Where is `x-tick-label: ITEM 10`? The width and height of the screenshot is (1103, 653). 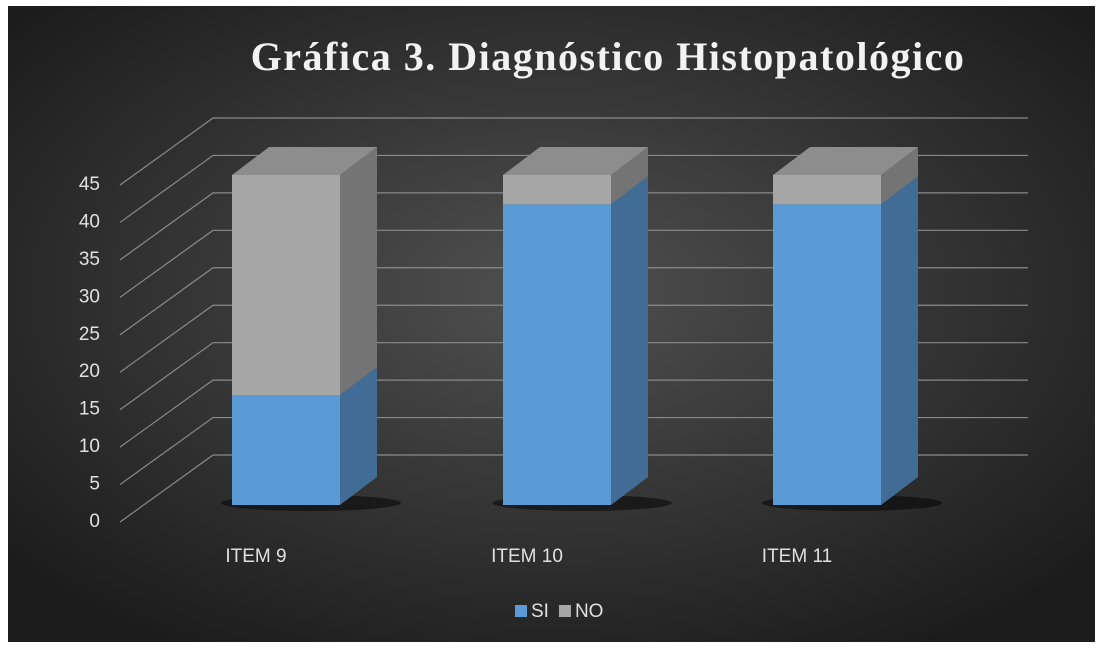
x-tick-label: ITEM 10 is located at coordinates (527, 556).